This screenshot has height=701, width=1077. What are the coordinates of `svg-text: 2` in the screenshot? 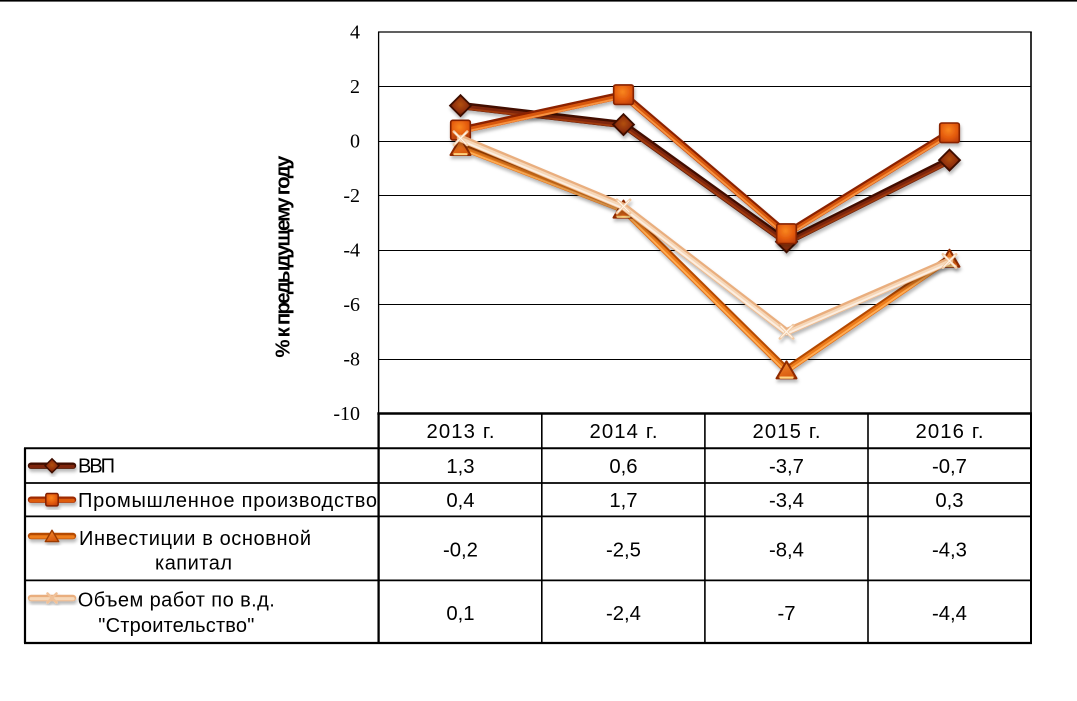 It's located at (355, 87).